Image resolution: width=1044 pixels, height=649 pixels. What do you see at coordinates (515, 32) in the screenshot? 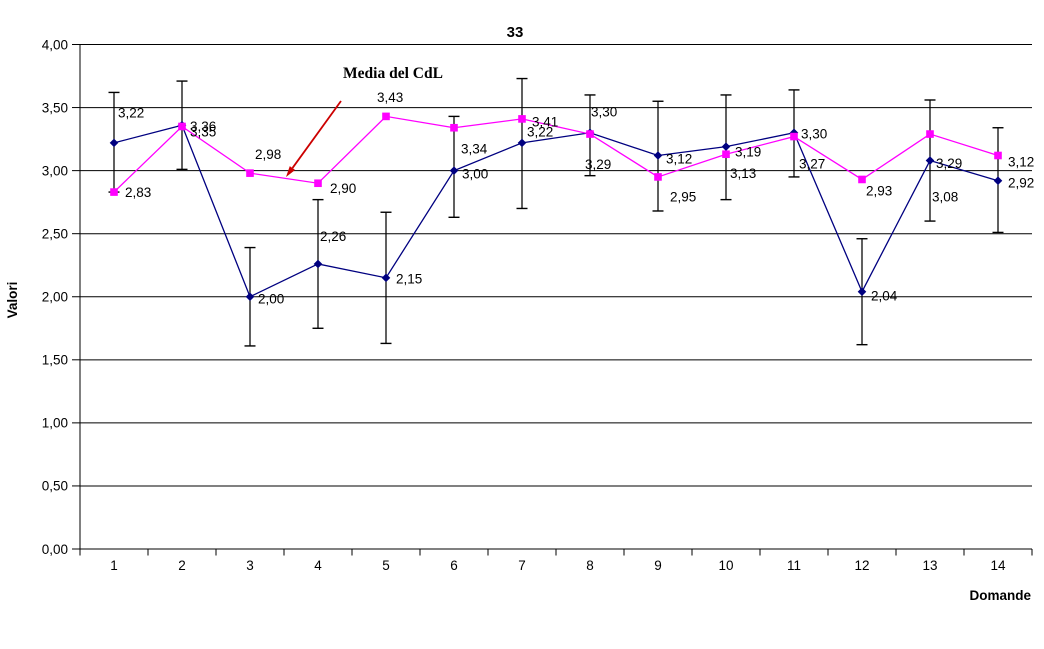
I see `chart-title: 33` at bounding box center [515, 32].